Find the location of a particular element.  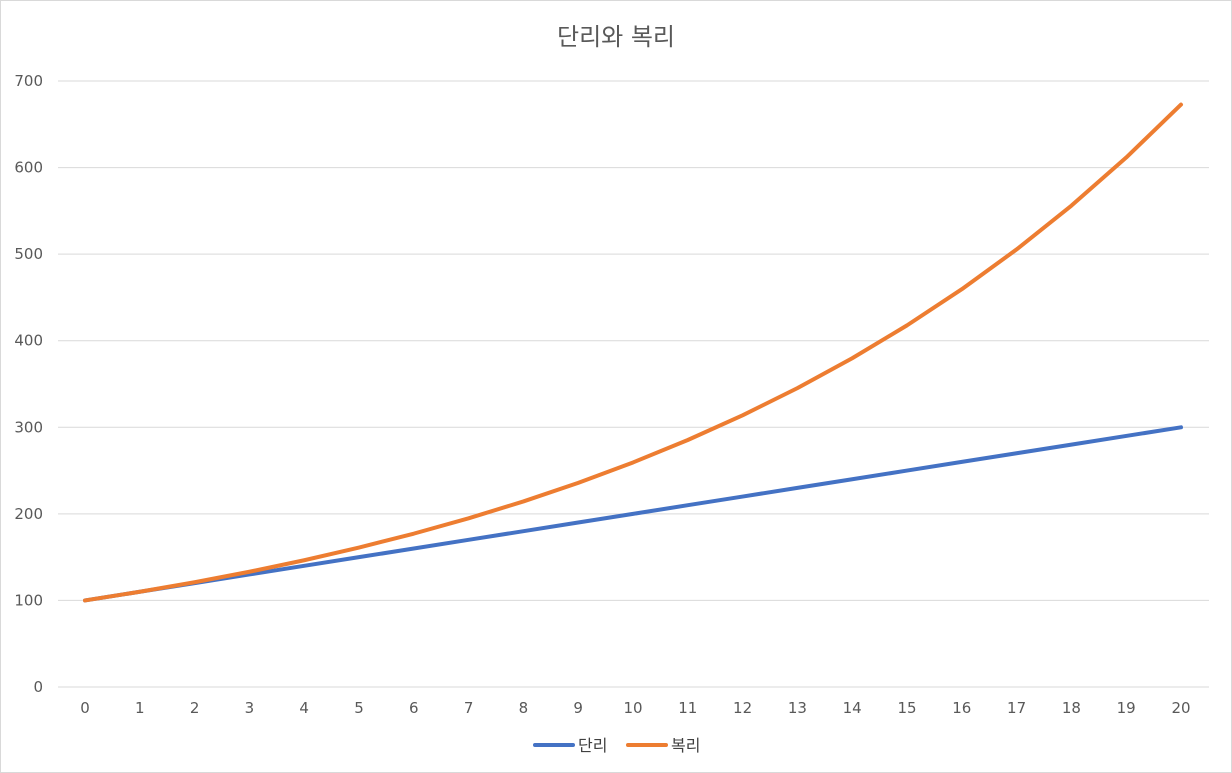

x-tick-label: 12 is located at coordinates (742, 708).